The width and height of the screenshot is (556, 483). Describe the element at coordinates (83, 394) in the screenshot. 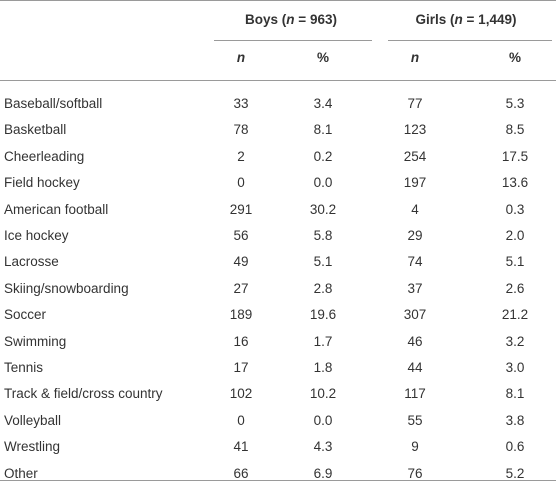

I see `row-label: Track & field/cross country` at that location.